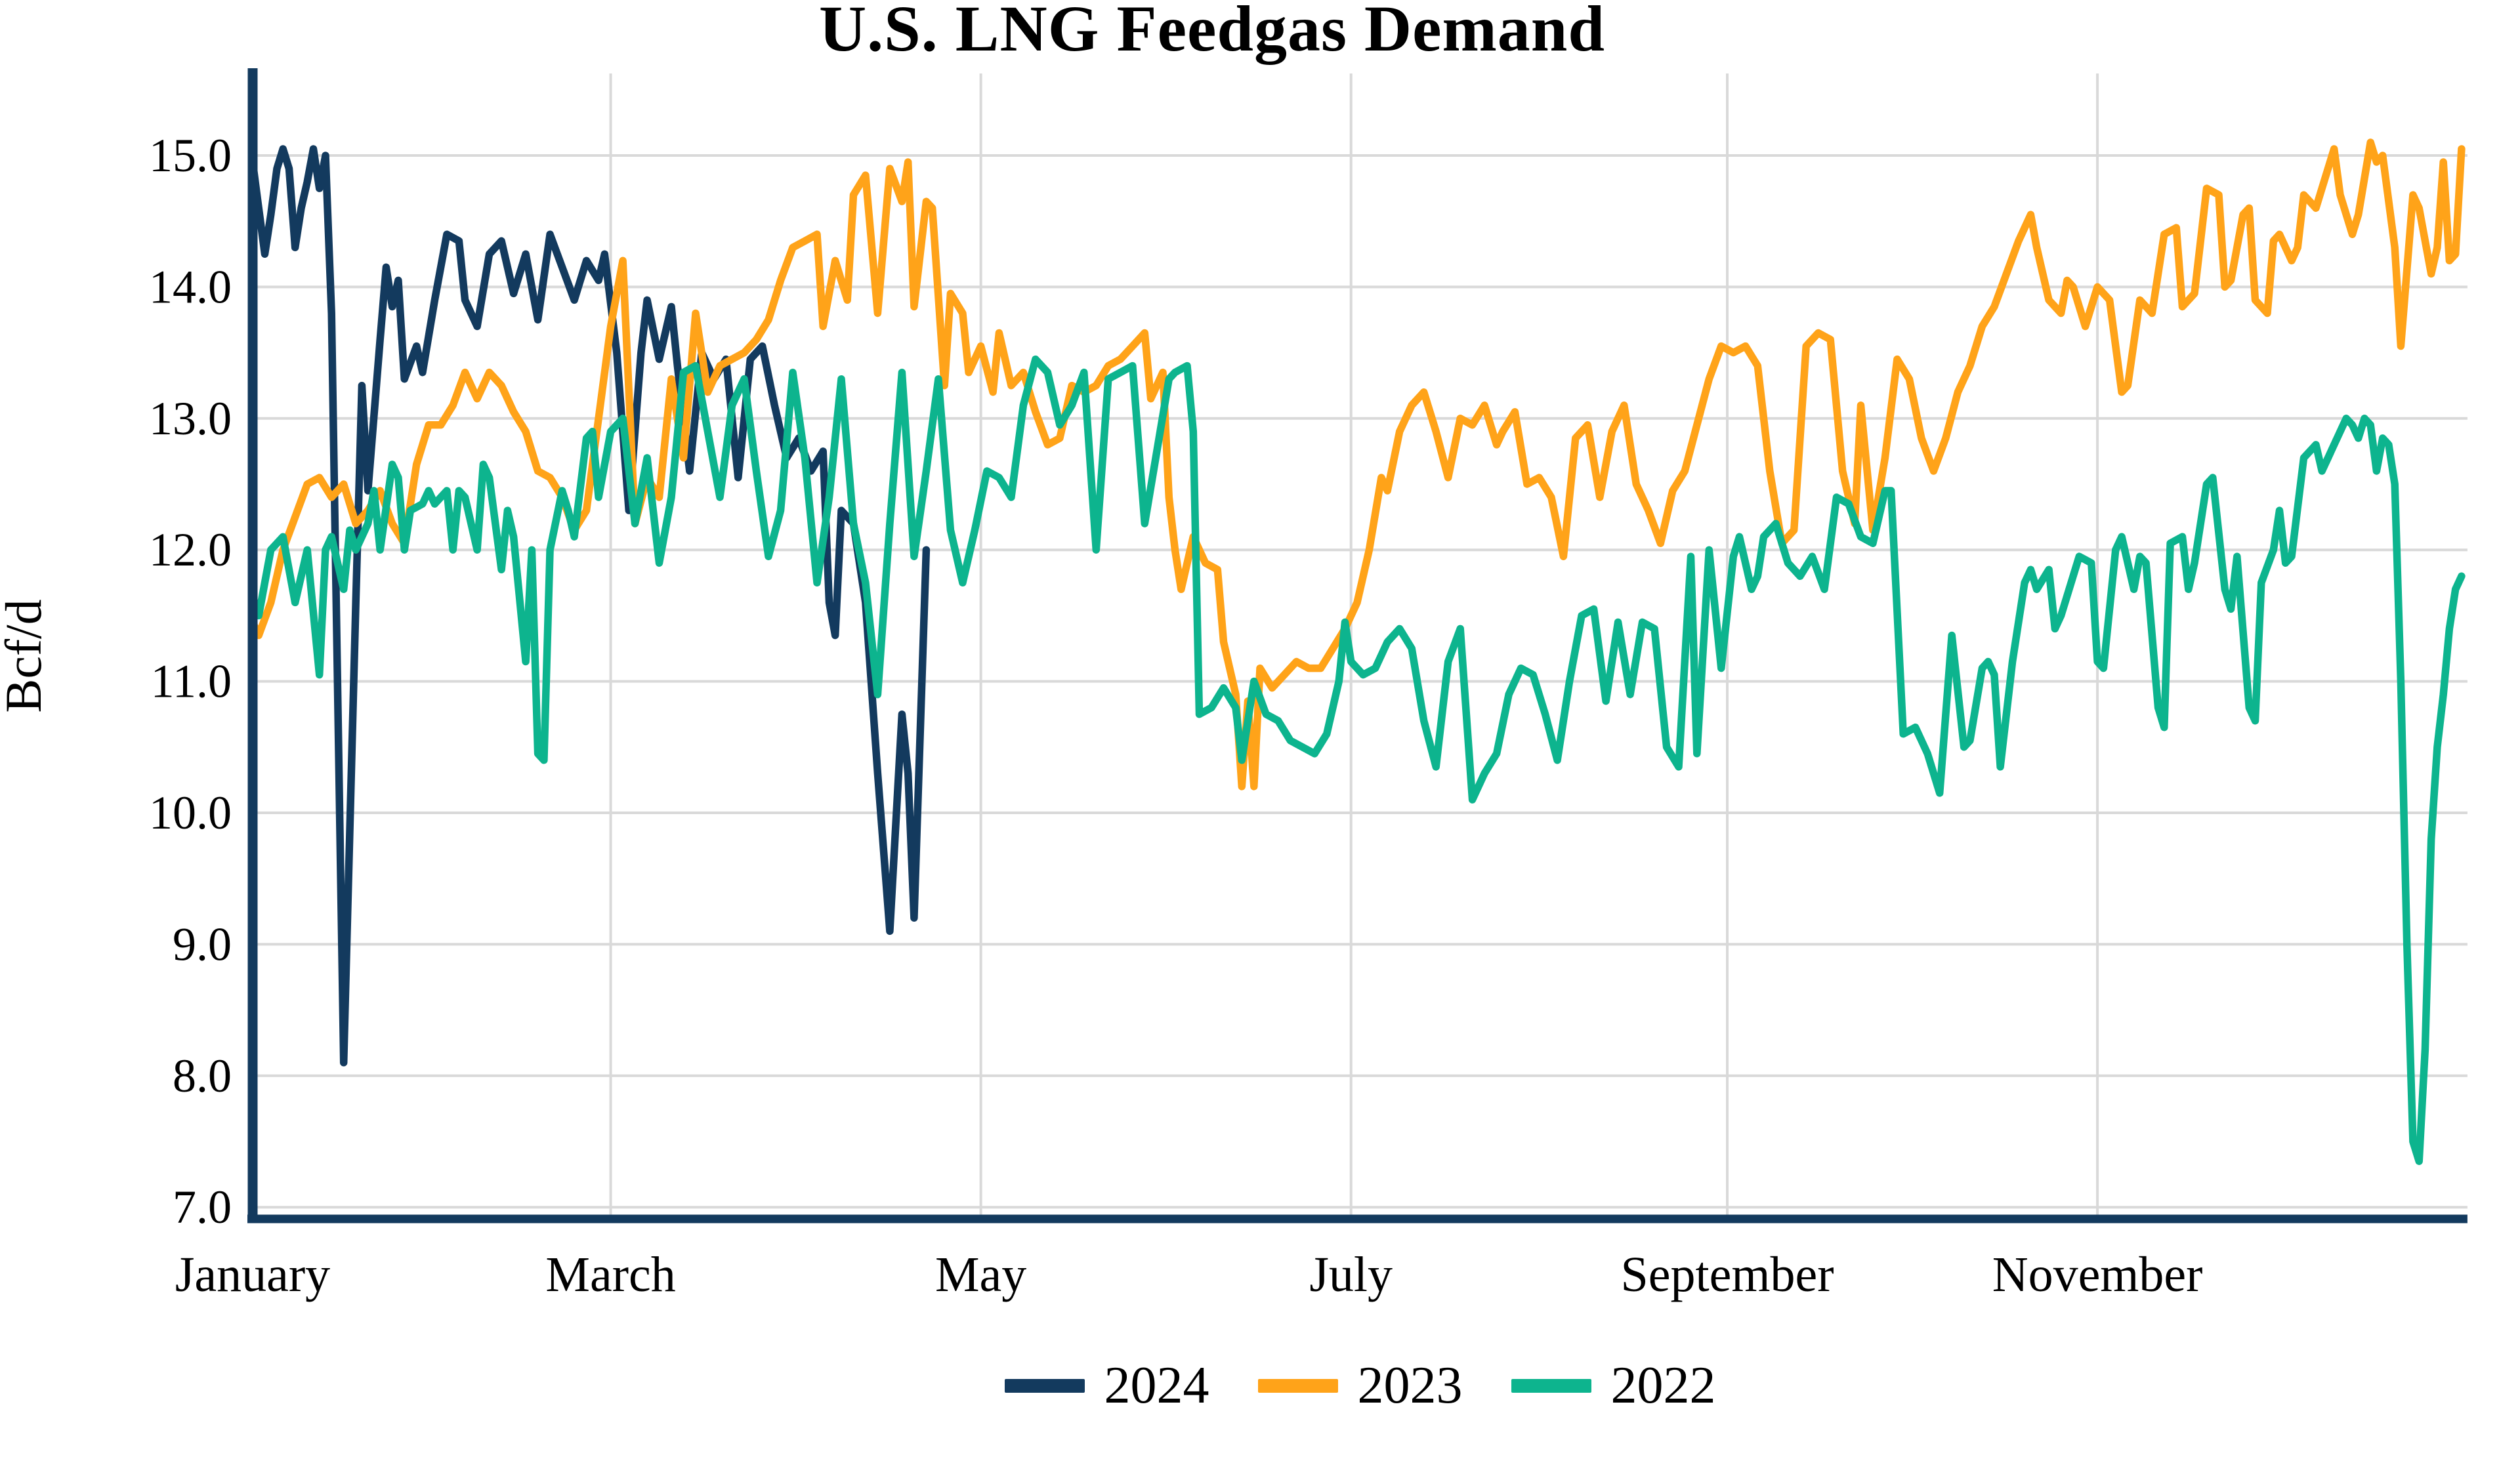  I want to click on legend-item-2023: 2023, so click(1360, 1385).